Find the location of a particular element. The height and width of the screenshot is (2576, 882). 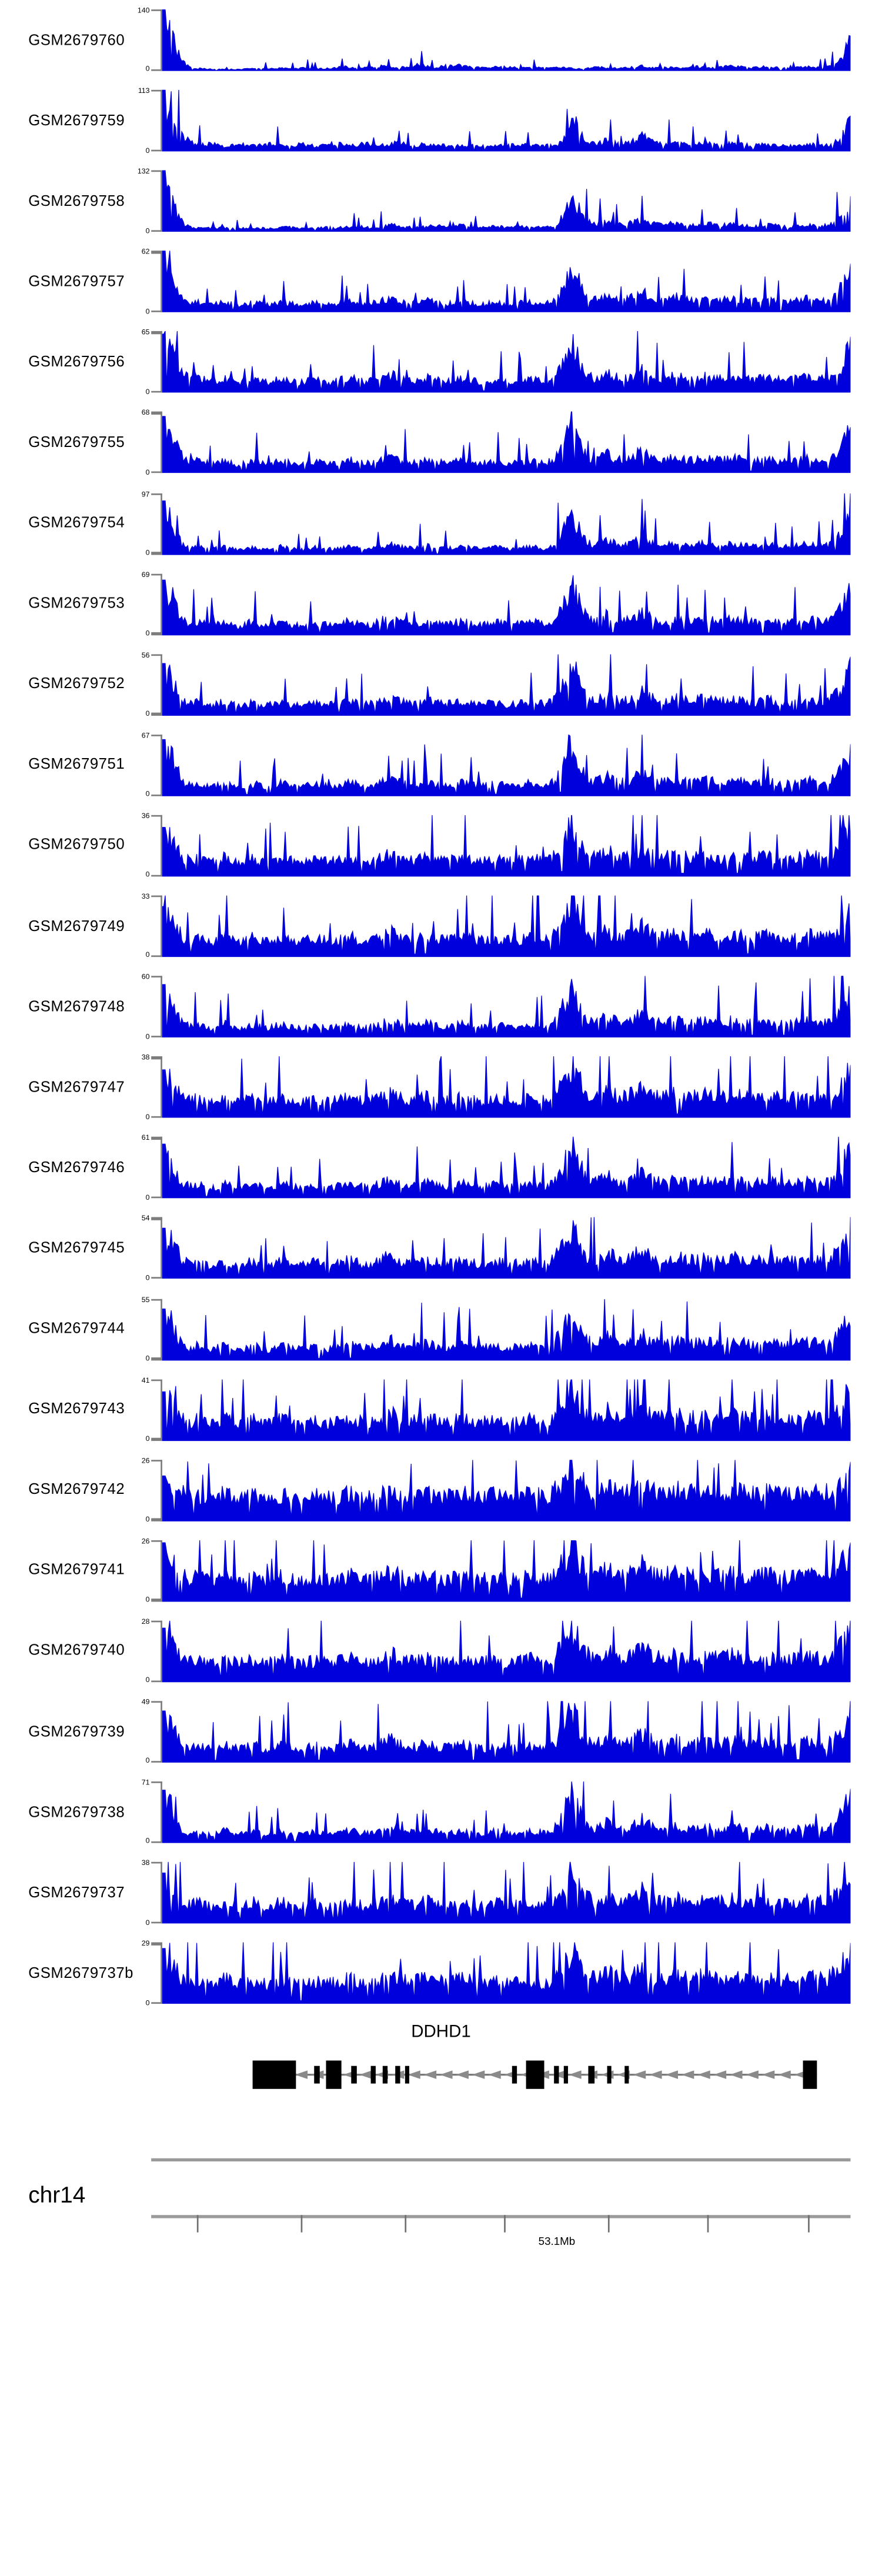

coverage-track: GSM2679737 38 0 is located at coordinates (441, 1893).